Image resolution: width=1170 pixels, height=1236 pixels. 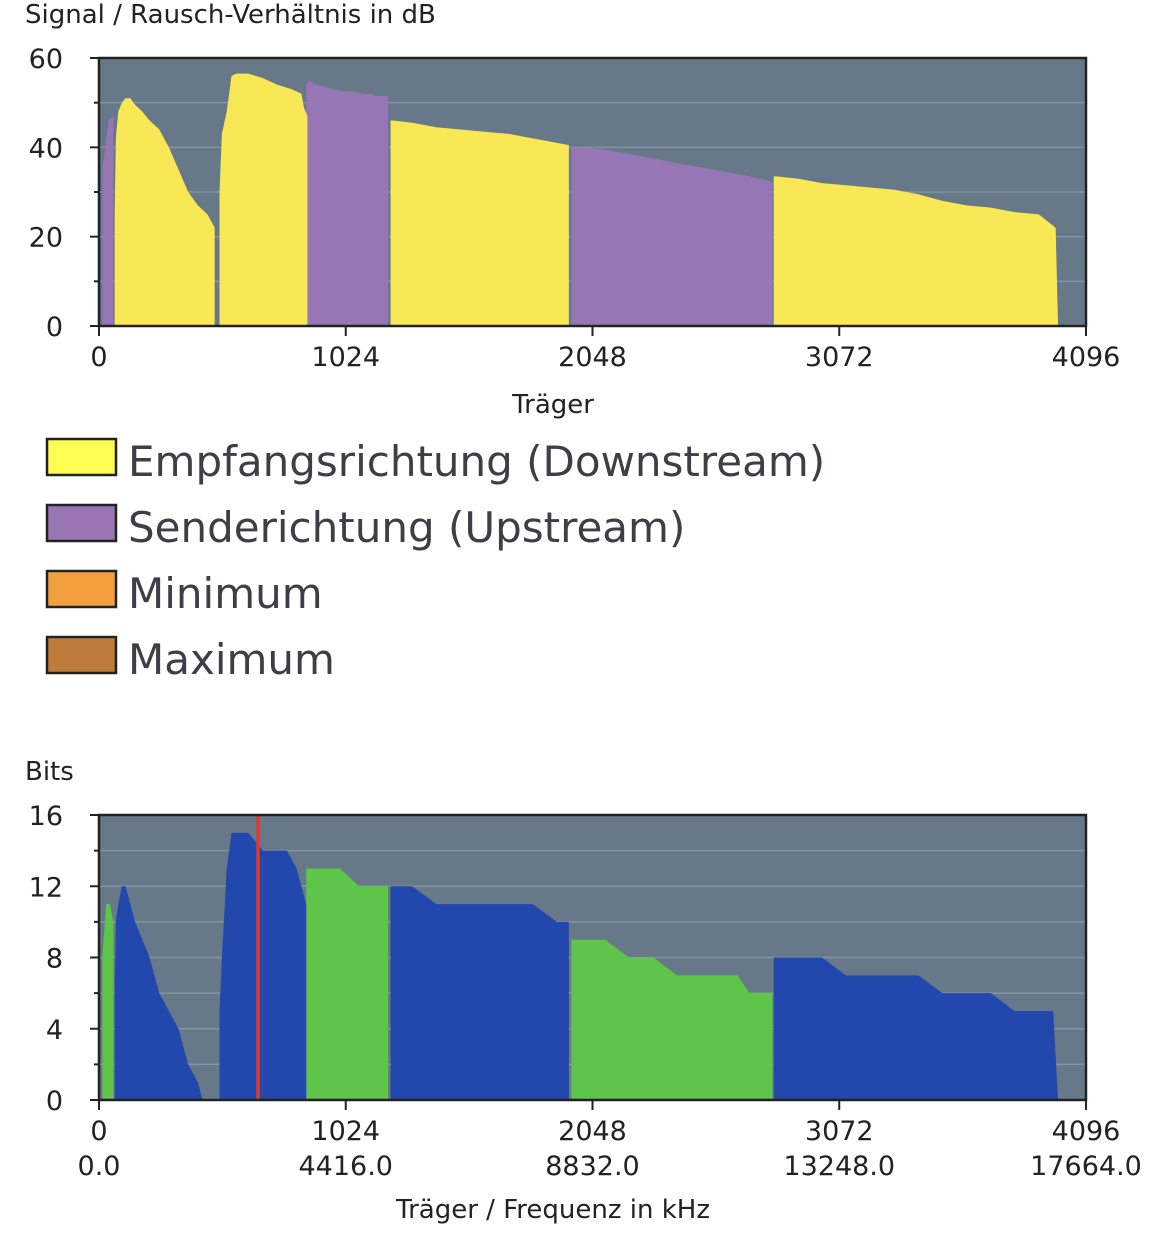 What do you see at coordinates (476, 461) in the screenshot?
I see `legend-label: Empfangsrichtung (Downstream)` at bounding box center [476, 461].